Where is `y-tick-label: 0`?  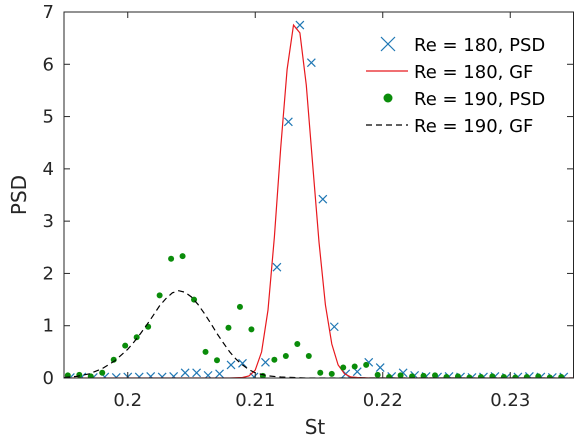 y-tick-label: 0 is located at coordinates (48, 378).